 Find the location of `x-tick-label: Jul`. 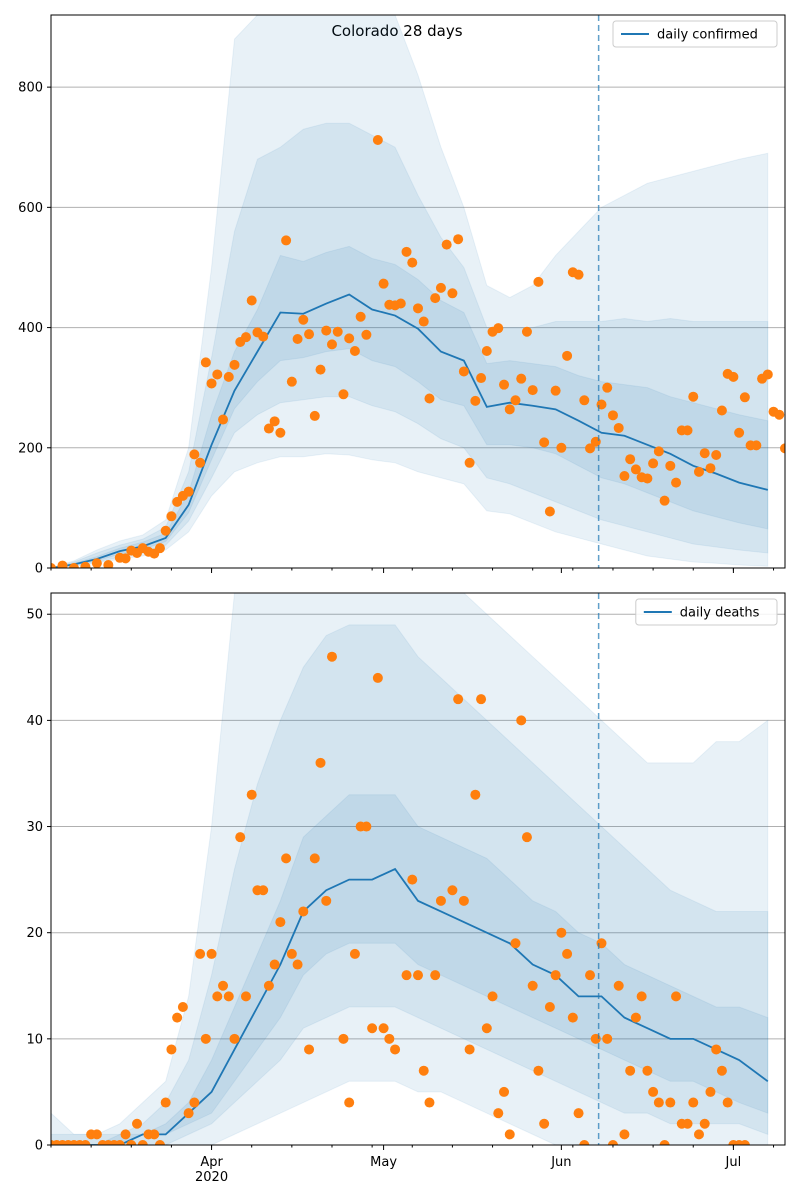

x-tick-label: Jul is located at coordinates (733, 1162).